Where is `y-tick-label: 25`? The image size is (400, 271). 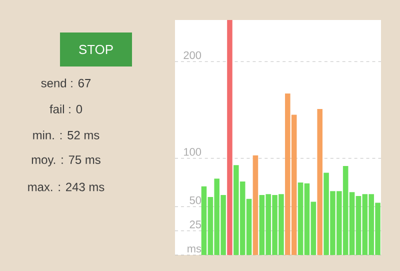 y-tick-label: 25 is located at coordinates (196, 224).